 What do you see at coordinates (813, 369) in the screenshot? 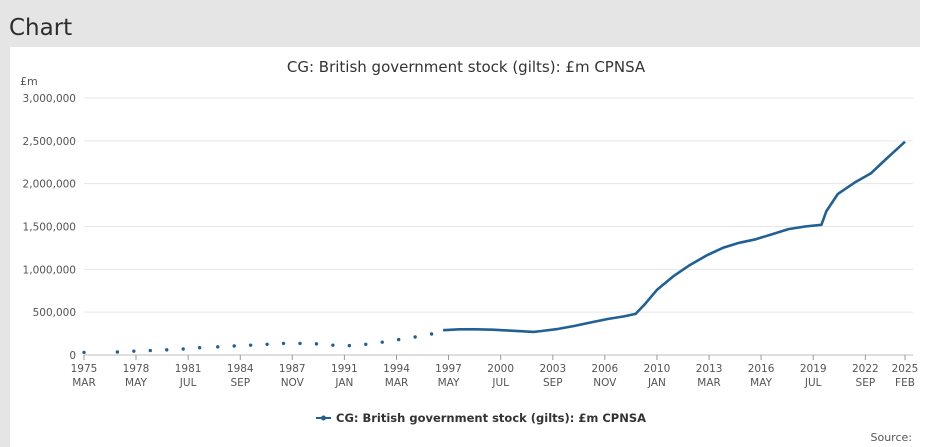
I see `x-tick-year-label: 2019` at bounding box center [813, 369].